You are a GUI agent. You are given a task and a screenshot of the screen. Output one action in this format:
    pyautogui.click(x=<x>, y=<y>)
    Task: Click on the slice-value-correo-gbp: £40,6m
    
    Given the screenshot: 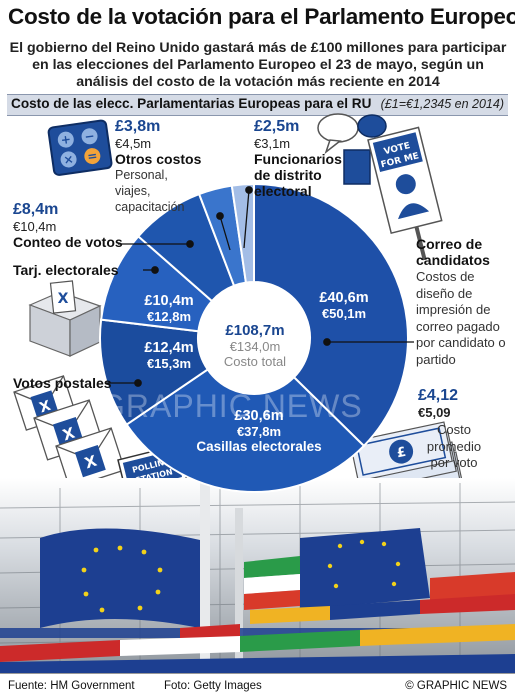 What is the action you would take?
    pyautogui.click(x=344, y=298)
    